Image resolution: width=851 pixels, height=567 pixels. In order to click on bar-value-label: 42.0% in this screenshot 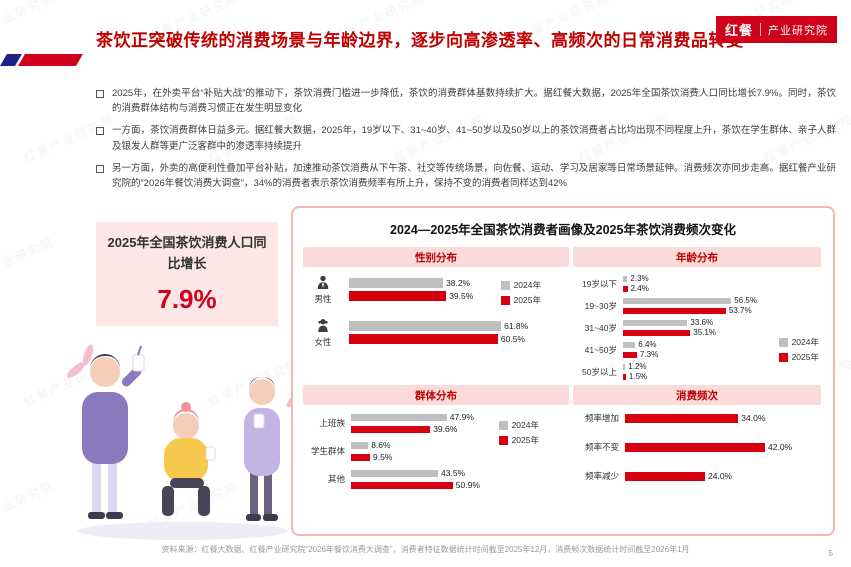, I will do `click(780, 447)`.